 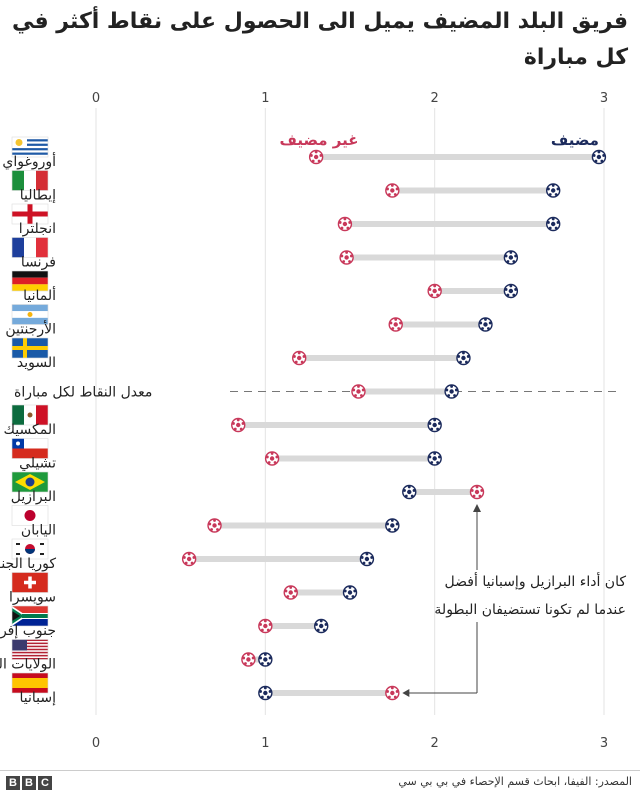 What do you see at coordinates (265, 743) in the screenshot?
I see `x-tick-label-bottom: 1` at bounding box center [265, 743].